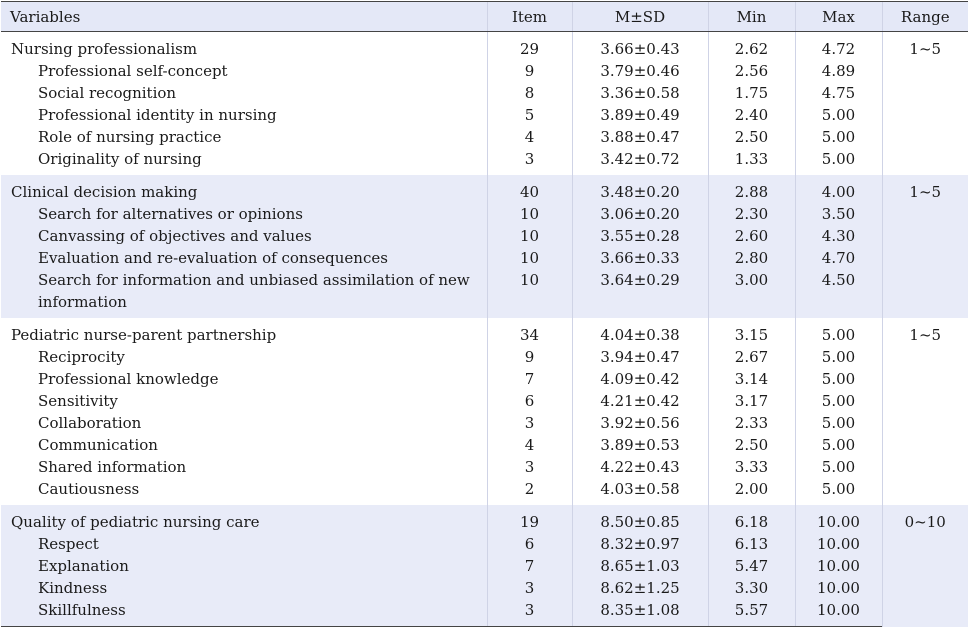 This screenshot has width=969, height=639. Describe the element at coordinates (639, 519) in the screenshot. I see `mean-sd: 8.50±0.85` at that location.